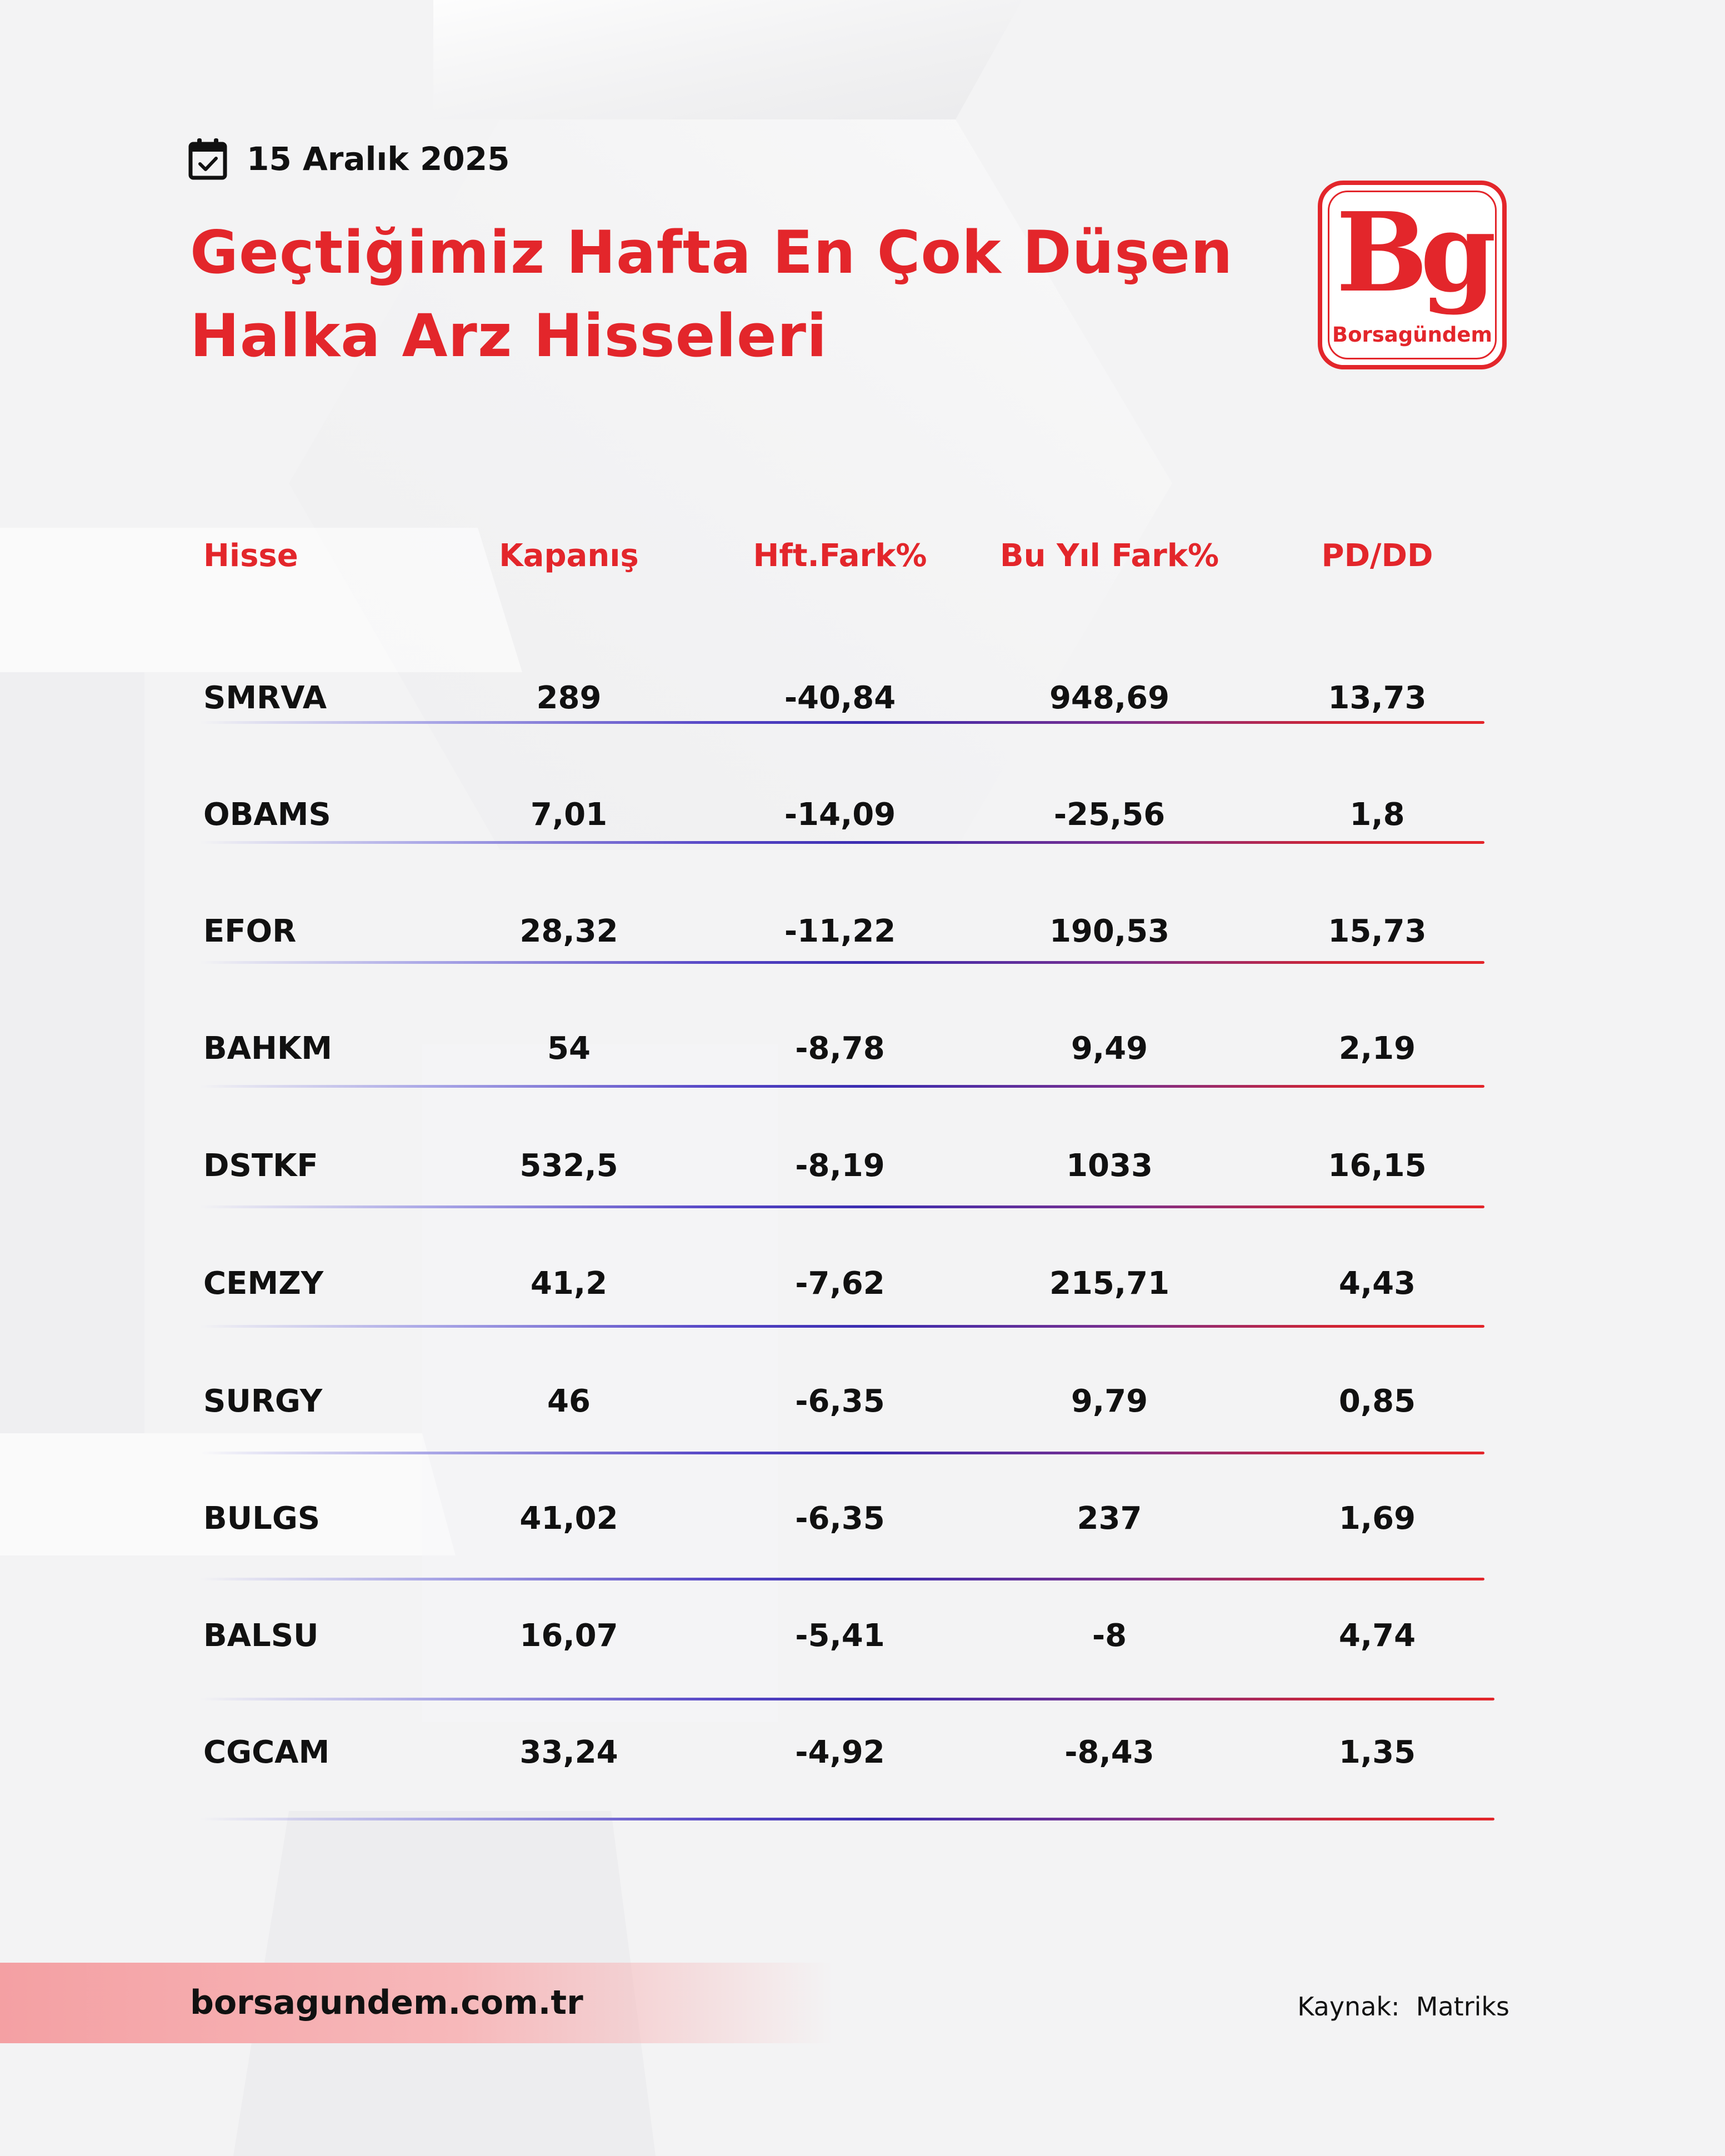 This screenshot has height=2156, width=1725. Describe the element at coordinates (1377, 1283) in the screenshot. I see `cell-pd-dd: 4,43` at that location.